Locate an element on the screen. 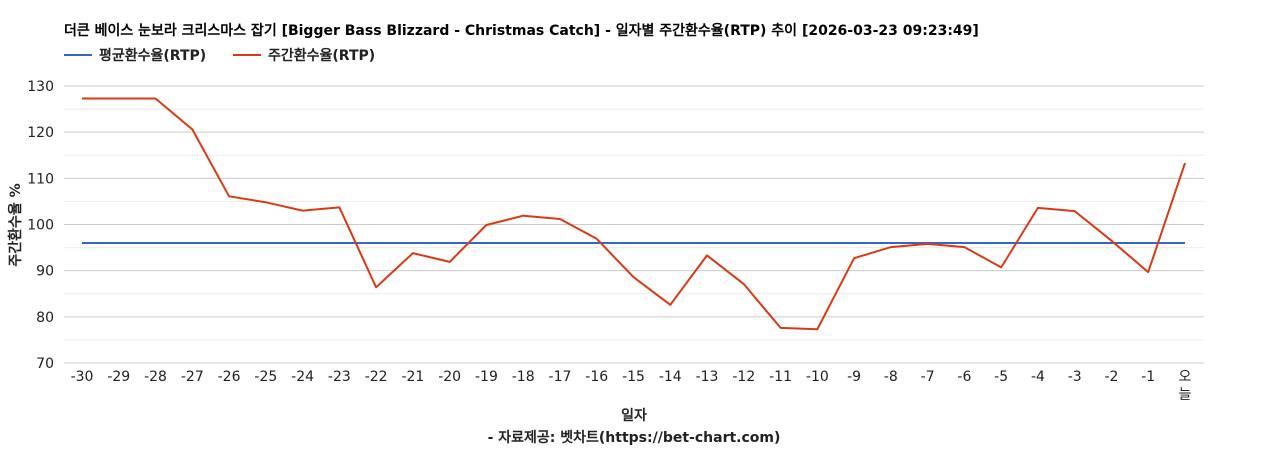  legend-item-average: 평균환수율(RTP) is located at coordinates (135, 55).